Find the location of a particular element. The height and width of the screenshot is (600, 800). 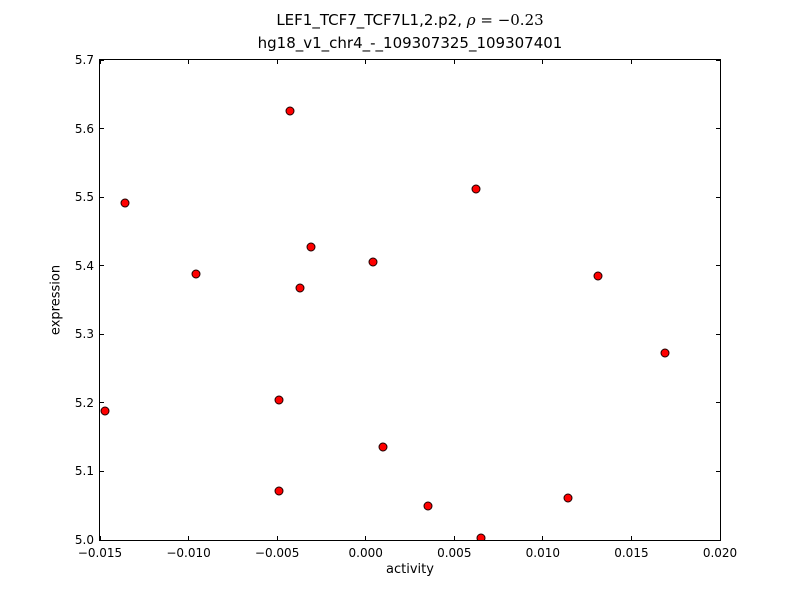

chart-subtitle: hg18_v1_chr4_-_109307325_109307401 is located at coordinates (410, 43).